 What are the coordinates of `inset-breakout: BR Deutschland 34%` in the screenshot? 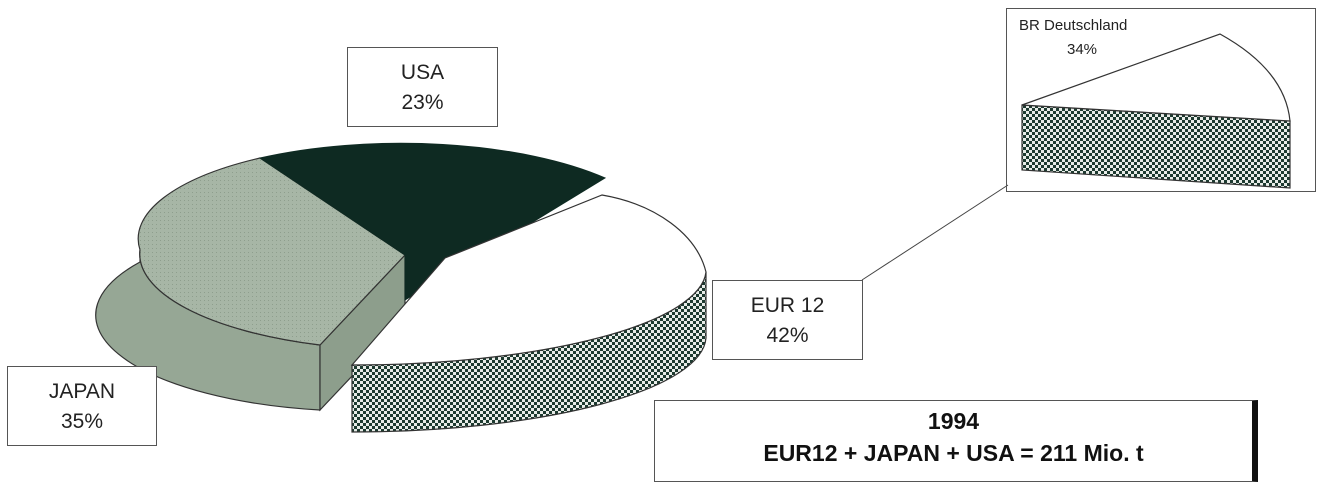 It's located at (1161, 100).